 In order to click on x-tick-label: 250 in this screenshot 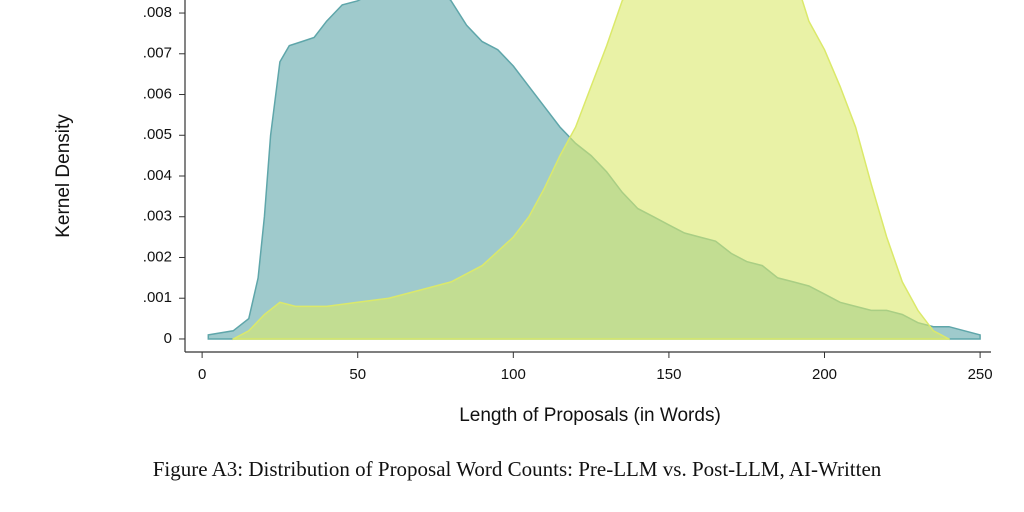, I will do `click(980, 374)`.